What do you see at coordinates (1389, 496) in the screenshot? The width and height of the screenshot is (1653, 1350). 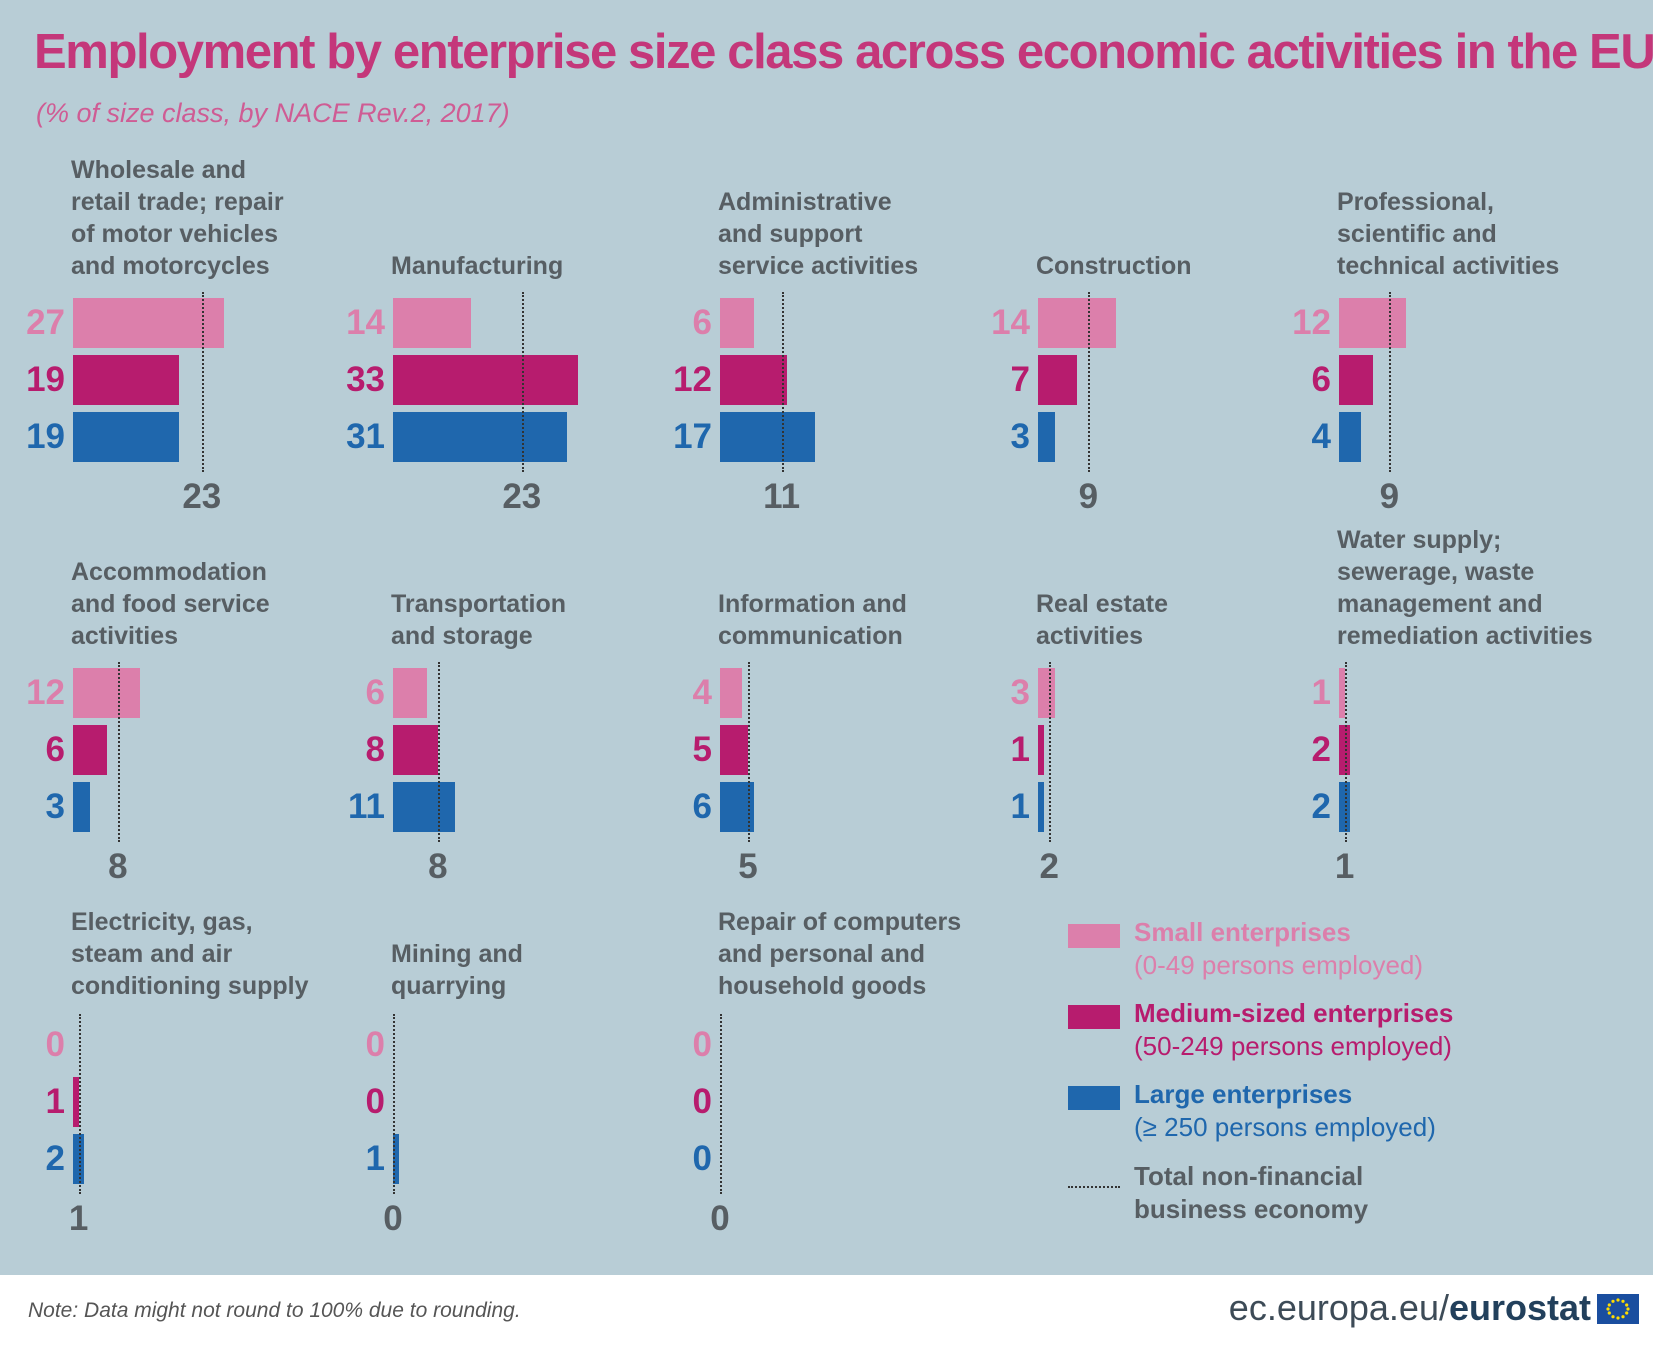 I see `panel-4-total-value: 9` at bounding box center [1389, 496].